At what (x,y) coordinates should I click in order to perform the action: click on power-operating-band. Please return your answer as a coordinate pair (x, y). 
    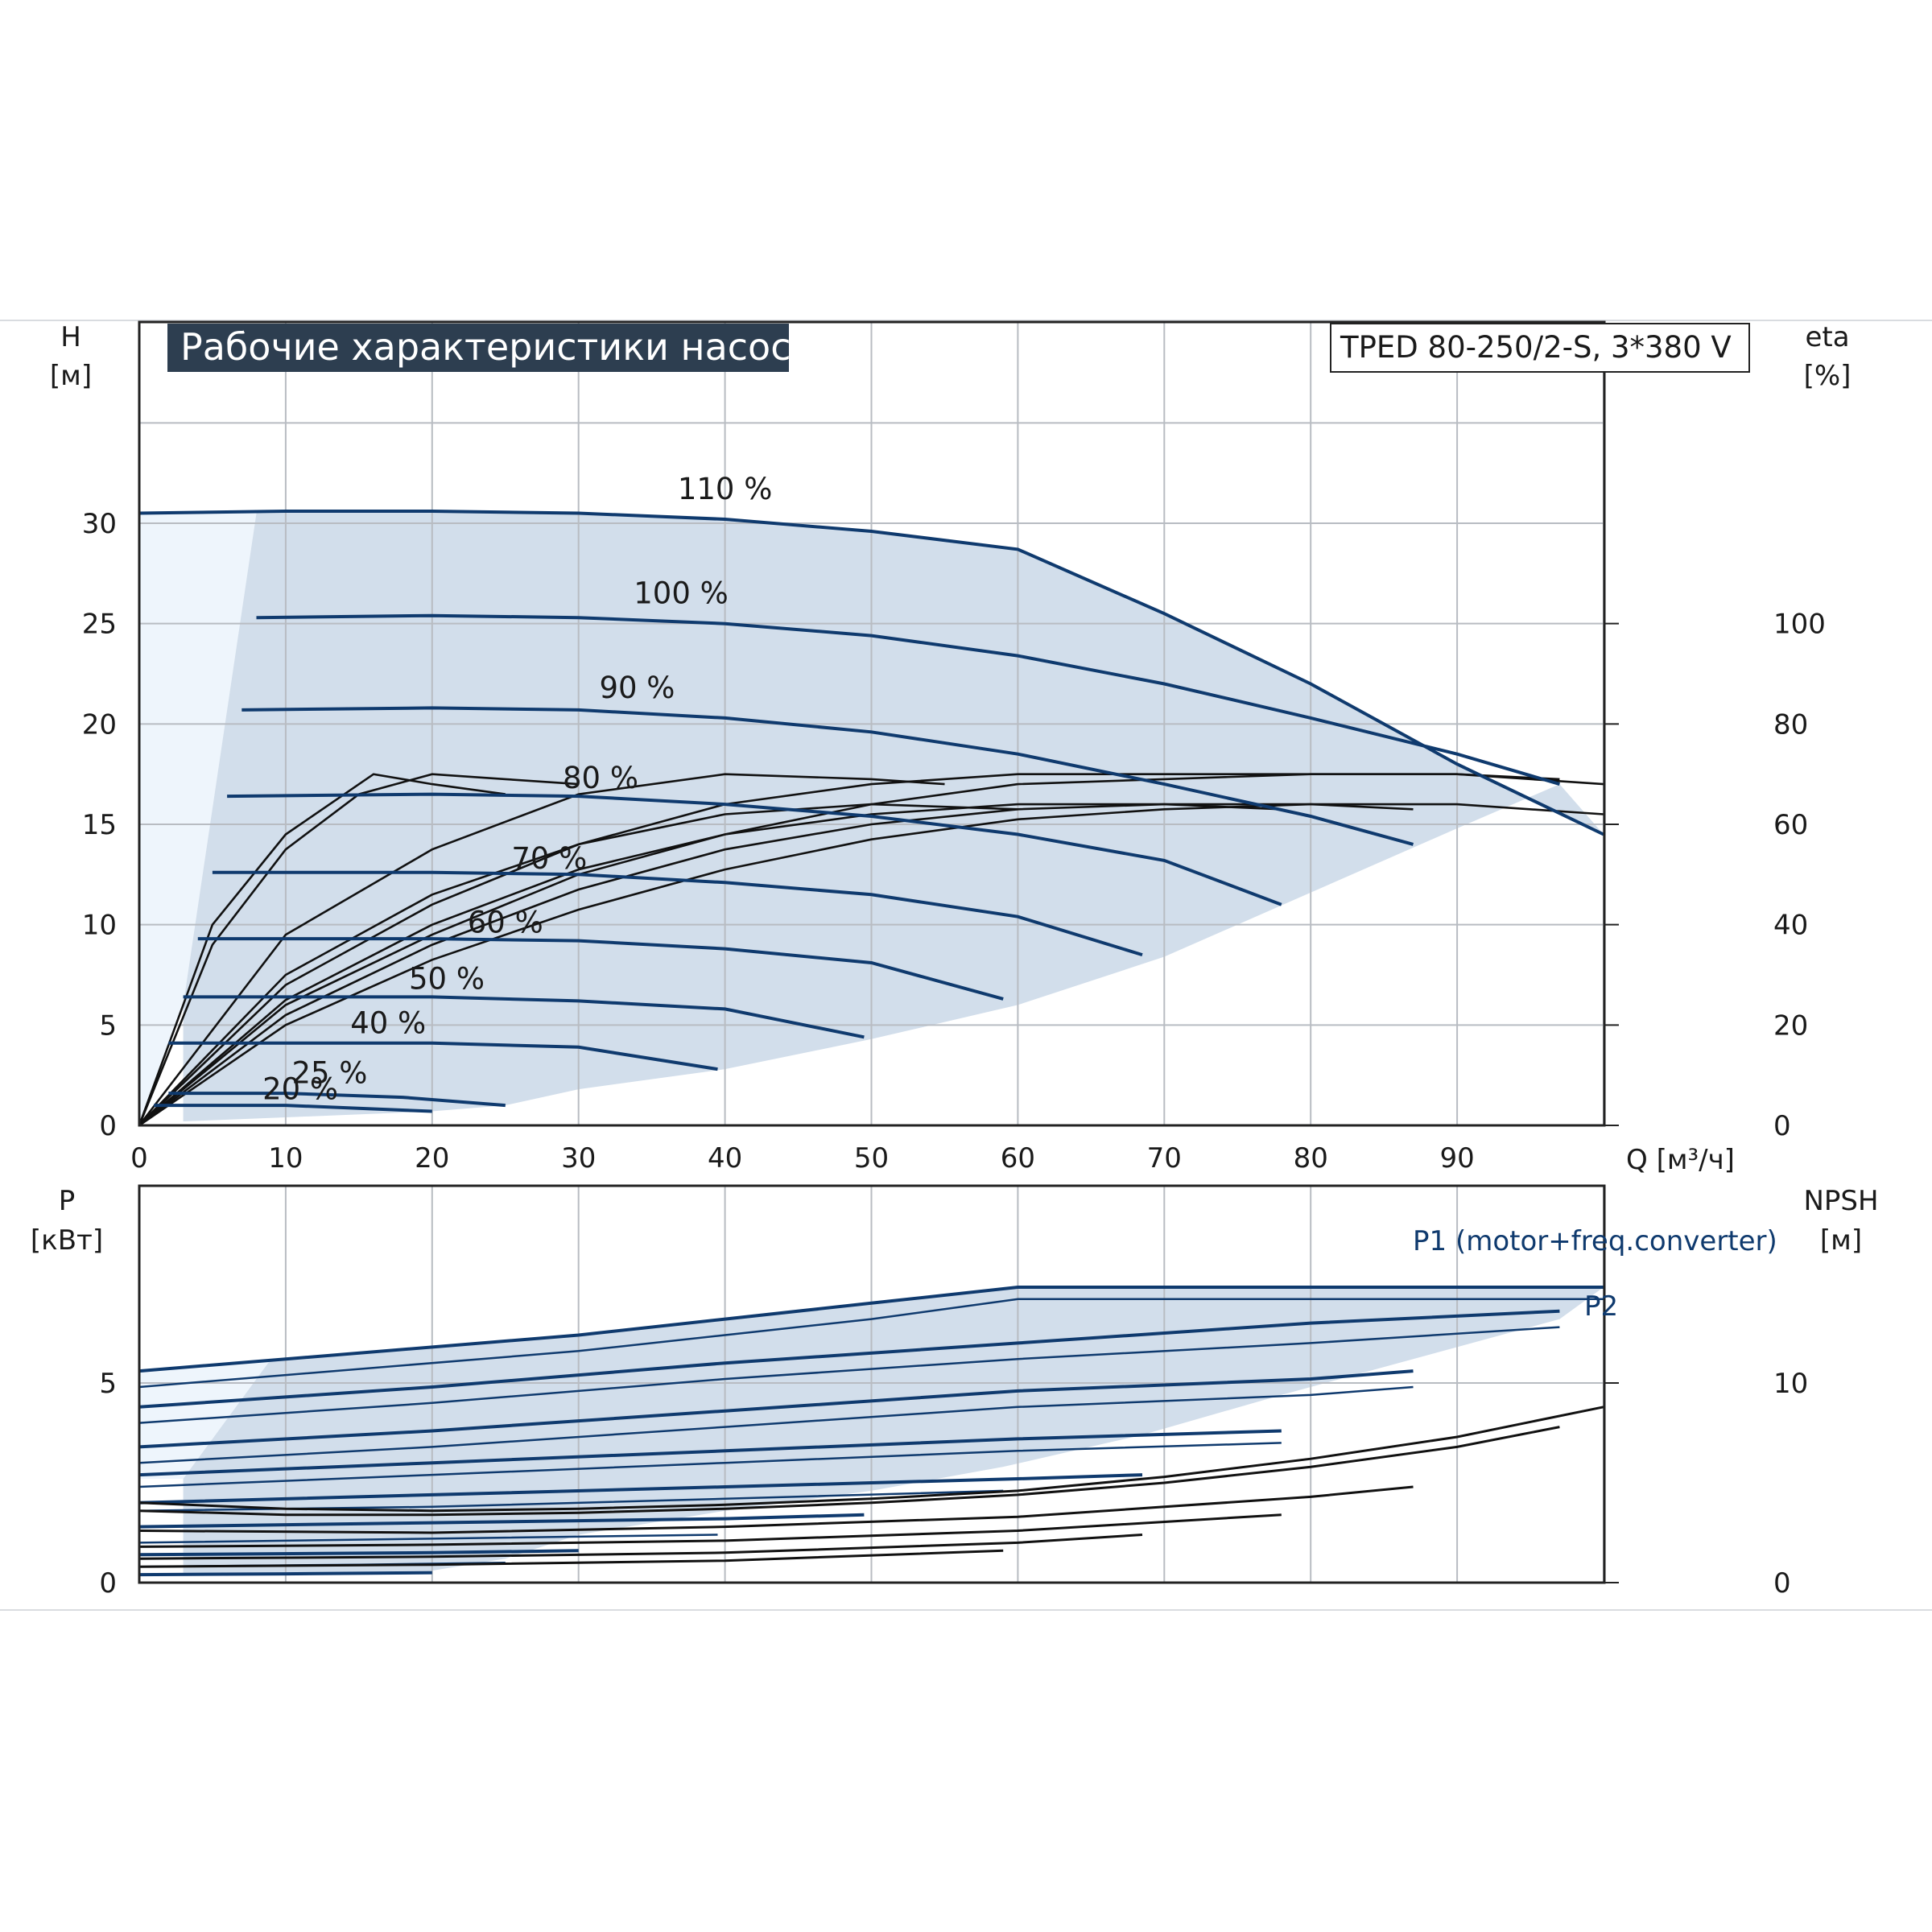
    Looking at the image, I should click on (893, 1430).